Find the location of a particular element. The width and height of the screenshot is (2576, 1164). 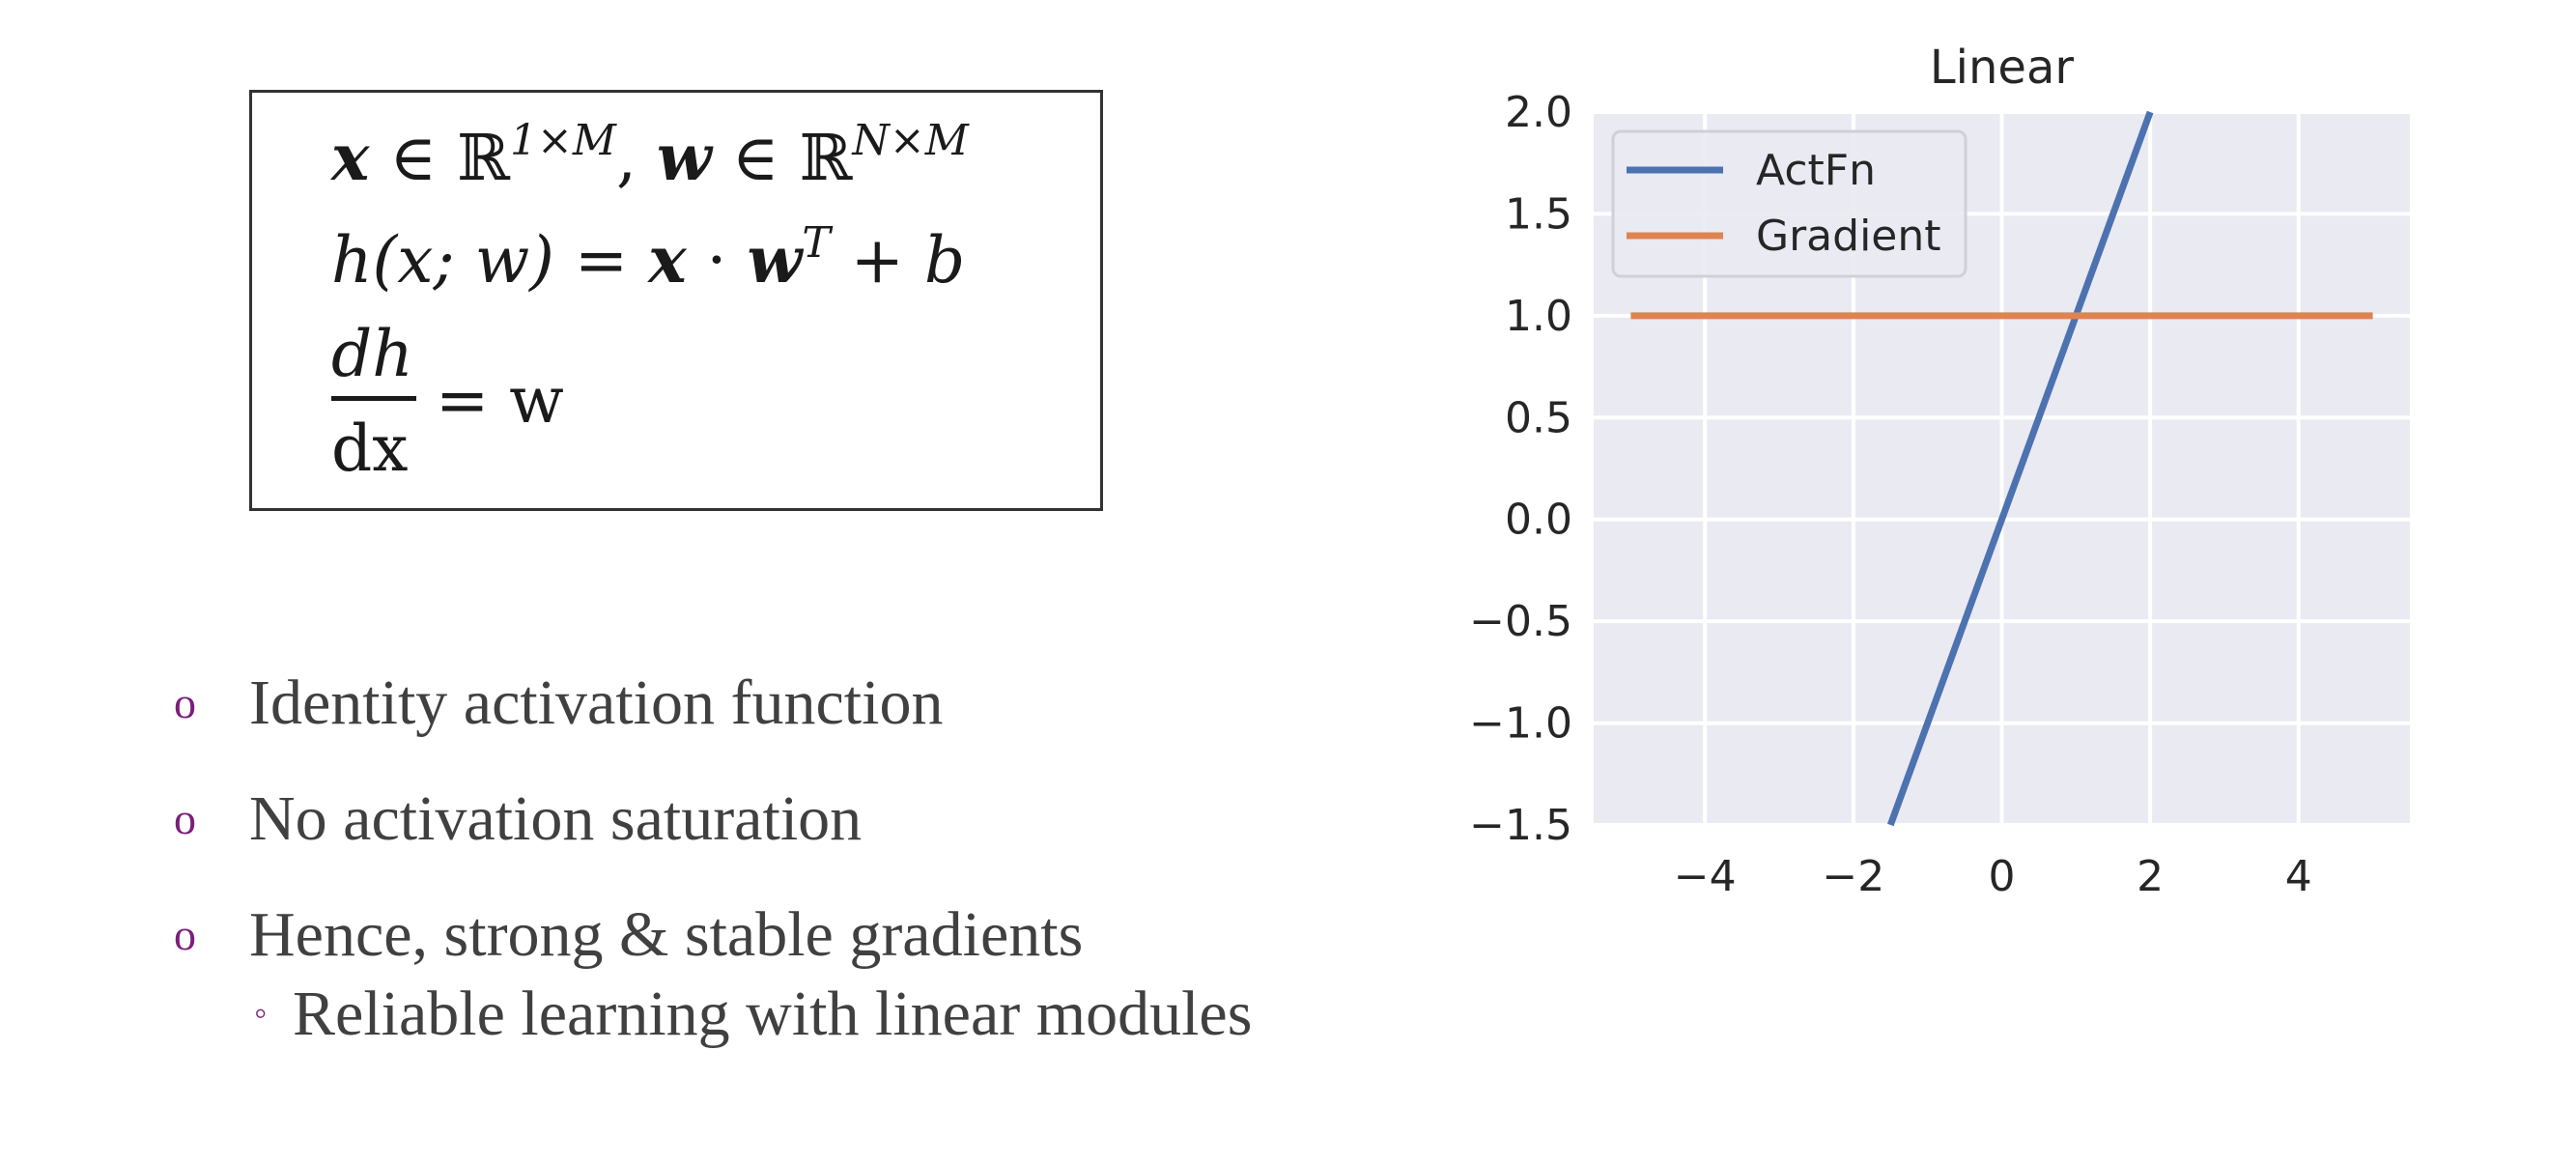

y-tick-label: 0.0 is located at coordinates (1538, 521).